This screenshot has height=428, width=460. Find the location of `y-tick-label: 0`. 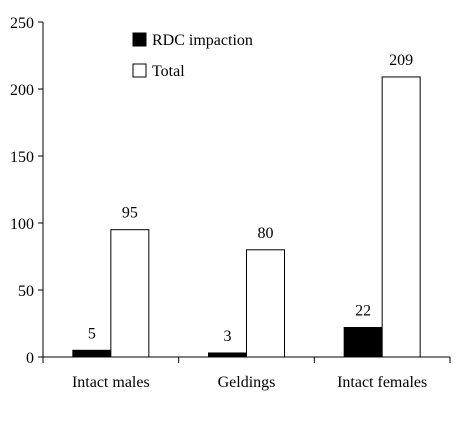

y-tick-label: 0 is located at coordinates (30, 358).